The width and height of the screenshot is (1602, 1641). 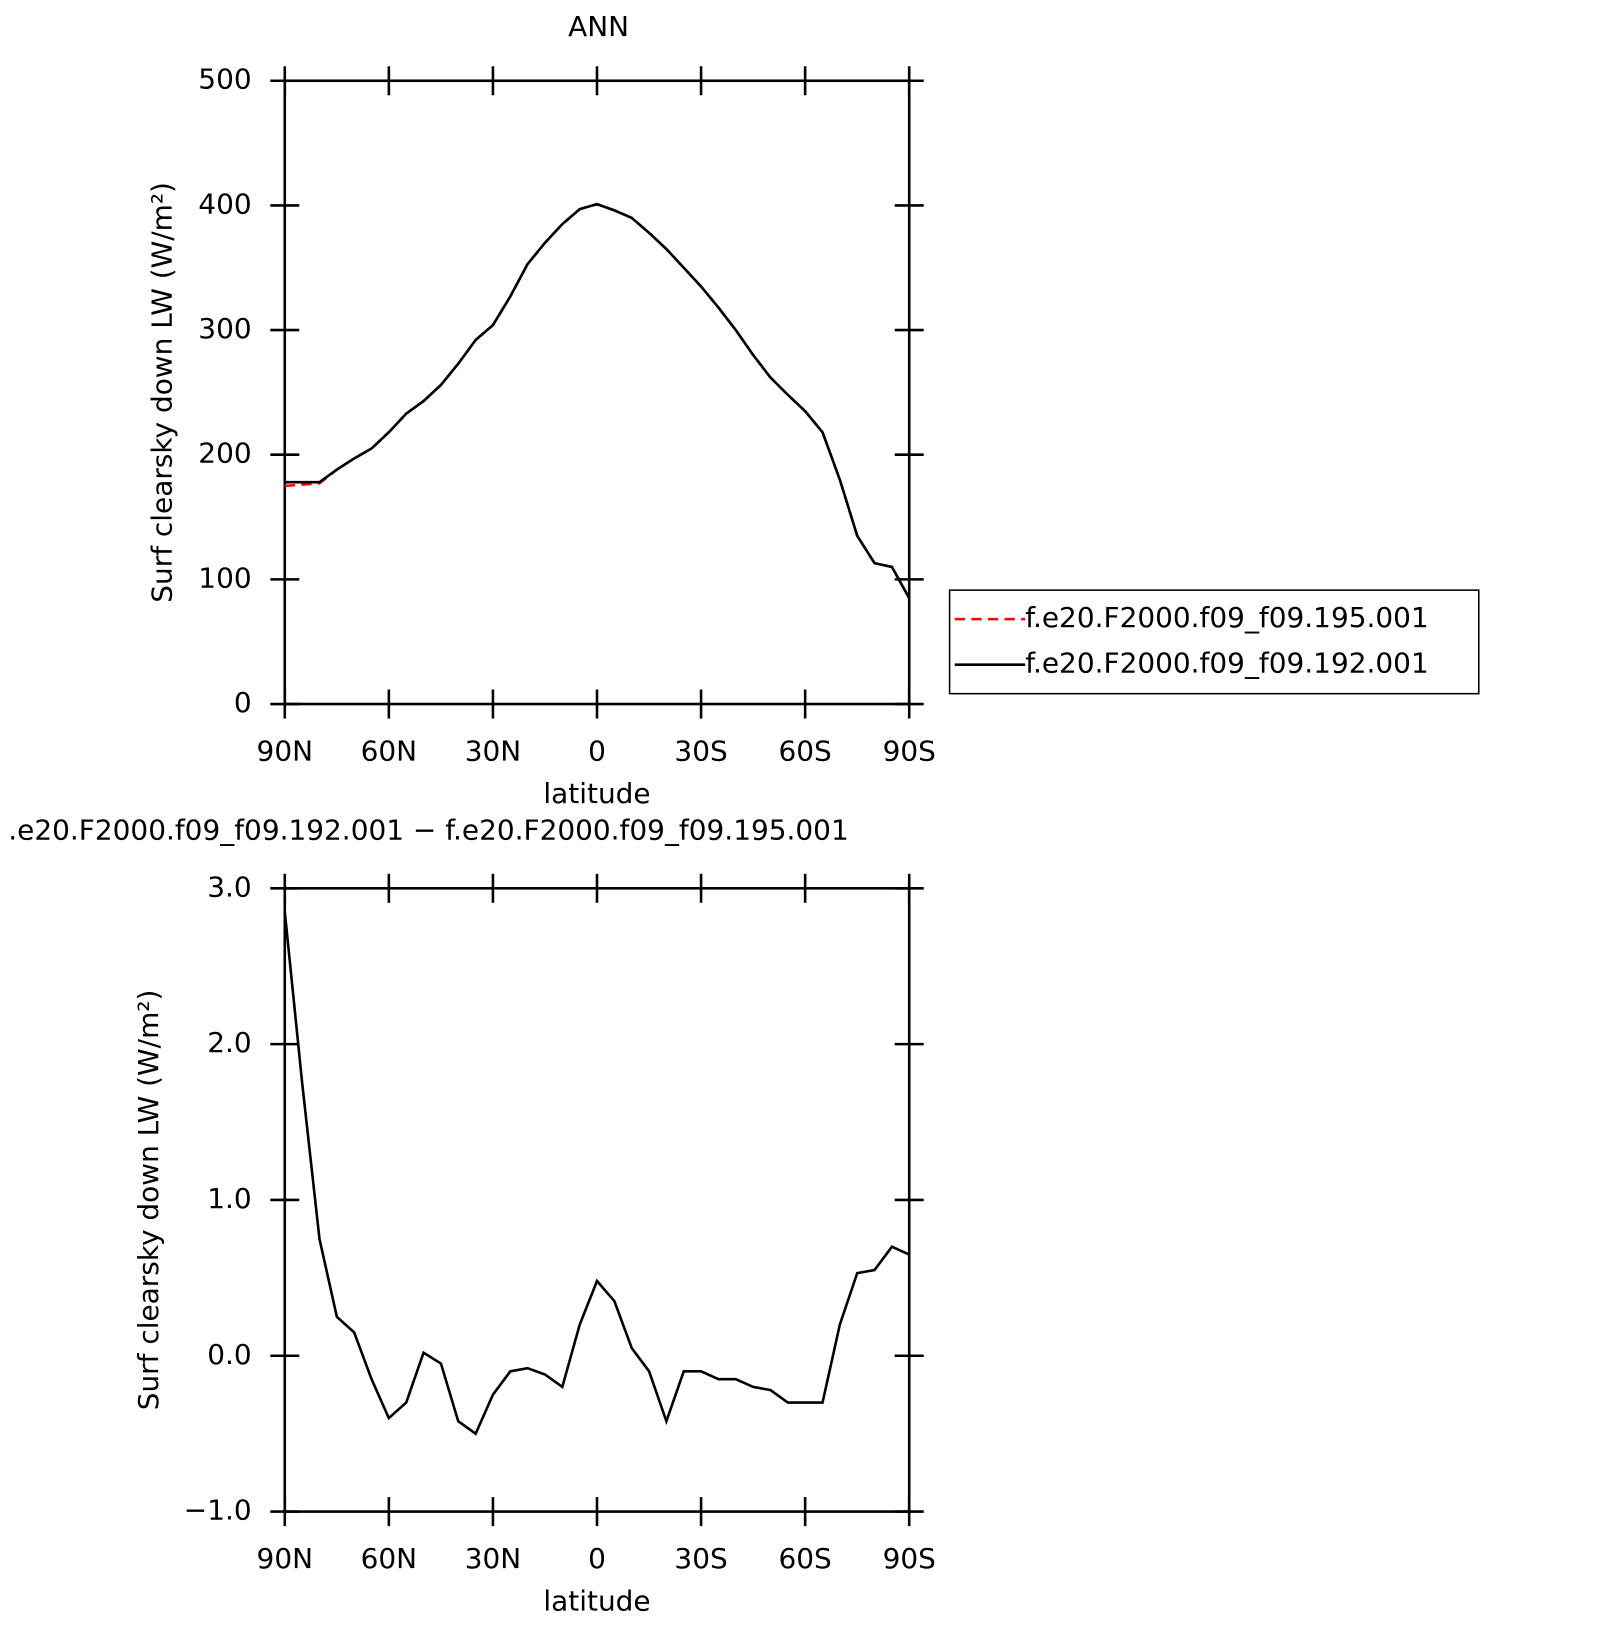 I want to click on legend-label: f.e20.F2000.f09_f09.195.001, so click(x=1227, y=617).